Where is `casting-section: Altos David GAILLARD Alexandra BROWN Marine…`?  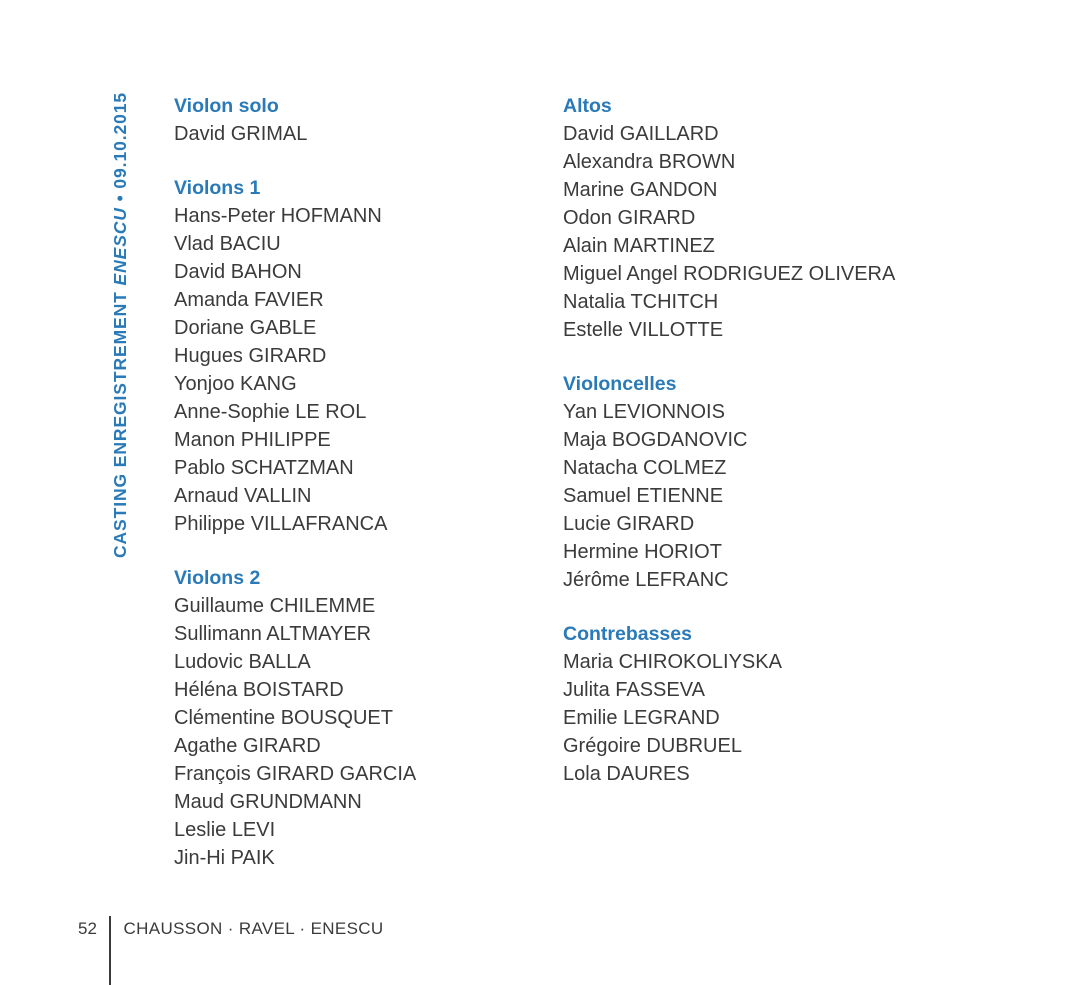 casting-section: Altos David GAILLARD Alexandra BROWN Marine… is located at coordinates (793, 218).